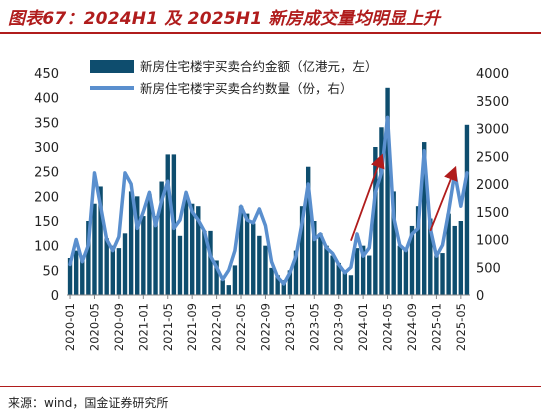  Describe the element at coordinates (143, 327) in the screenshot. I see `x-tick-label: 2021-01` at that location.